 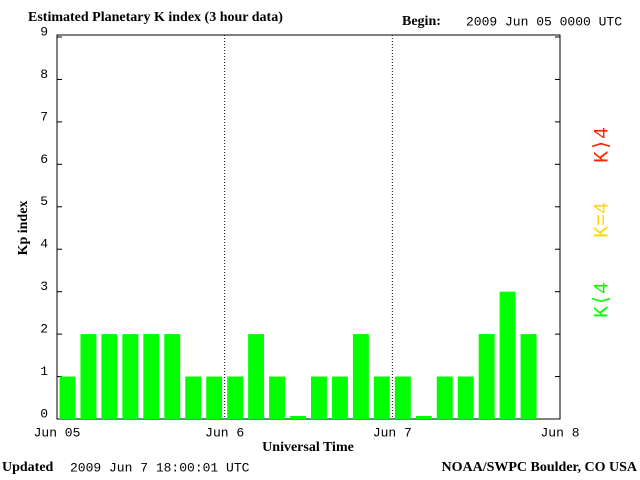 What do you see at coordinates (559, 432) in the screenshot?
I see `x-tick-label: Jun 8` at bounding box center [559, 432].